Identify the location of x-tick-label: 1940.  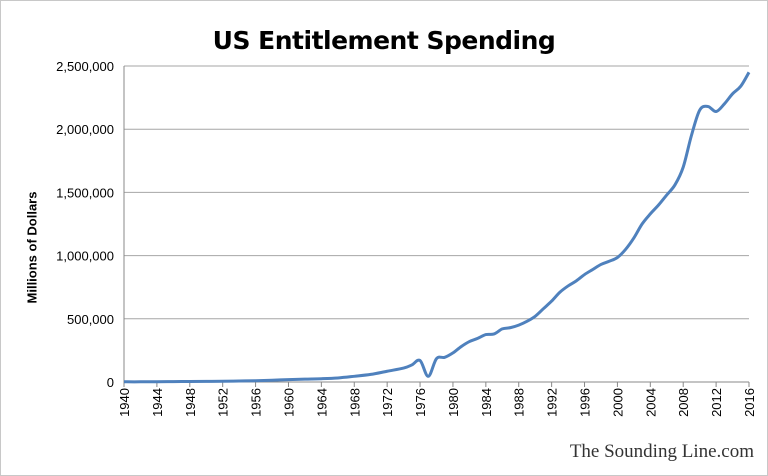
(124, 402).